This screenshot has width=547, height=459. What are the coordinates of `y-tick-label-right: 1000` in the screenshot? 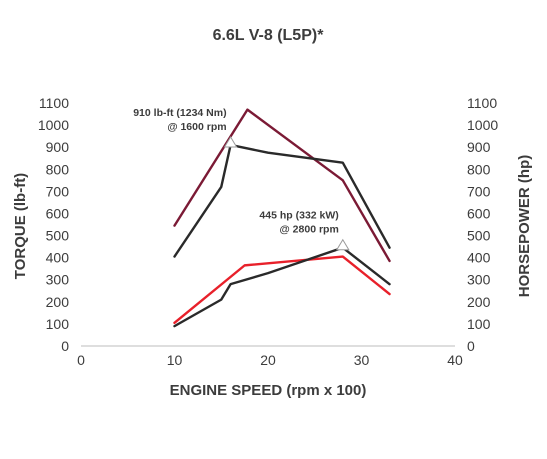 It's located at (482, 125).